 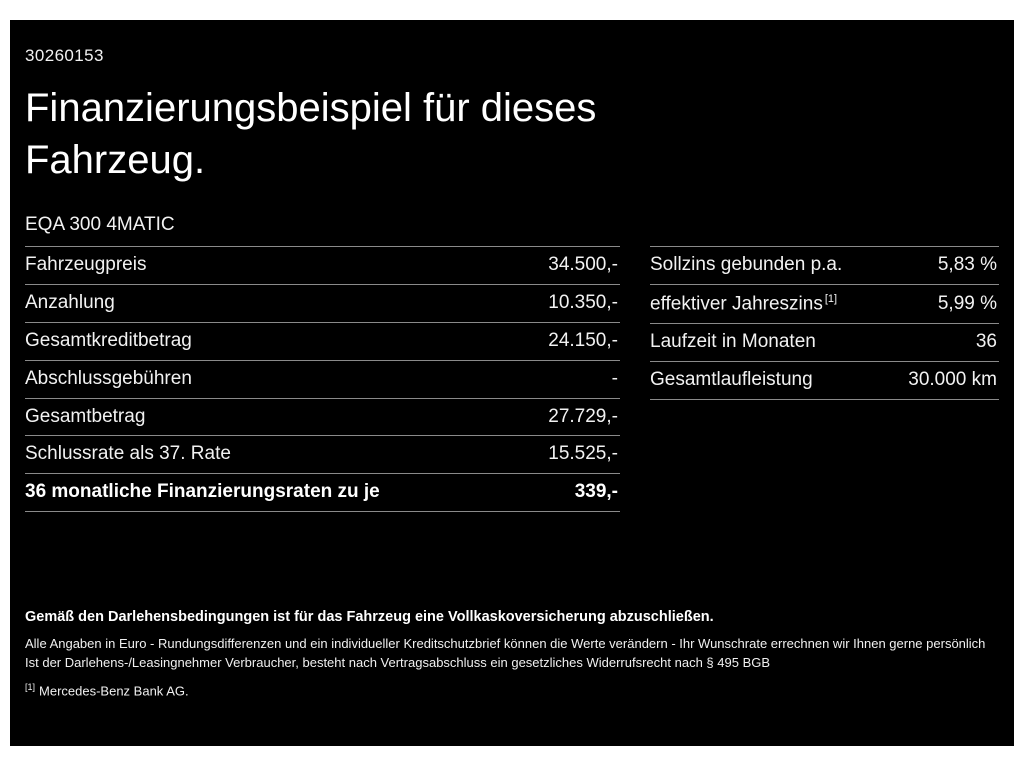 I want to click on footnote-text: Mercedes-Benz Bank AG., so click(x=114, y=690).